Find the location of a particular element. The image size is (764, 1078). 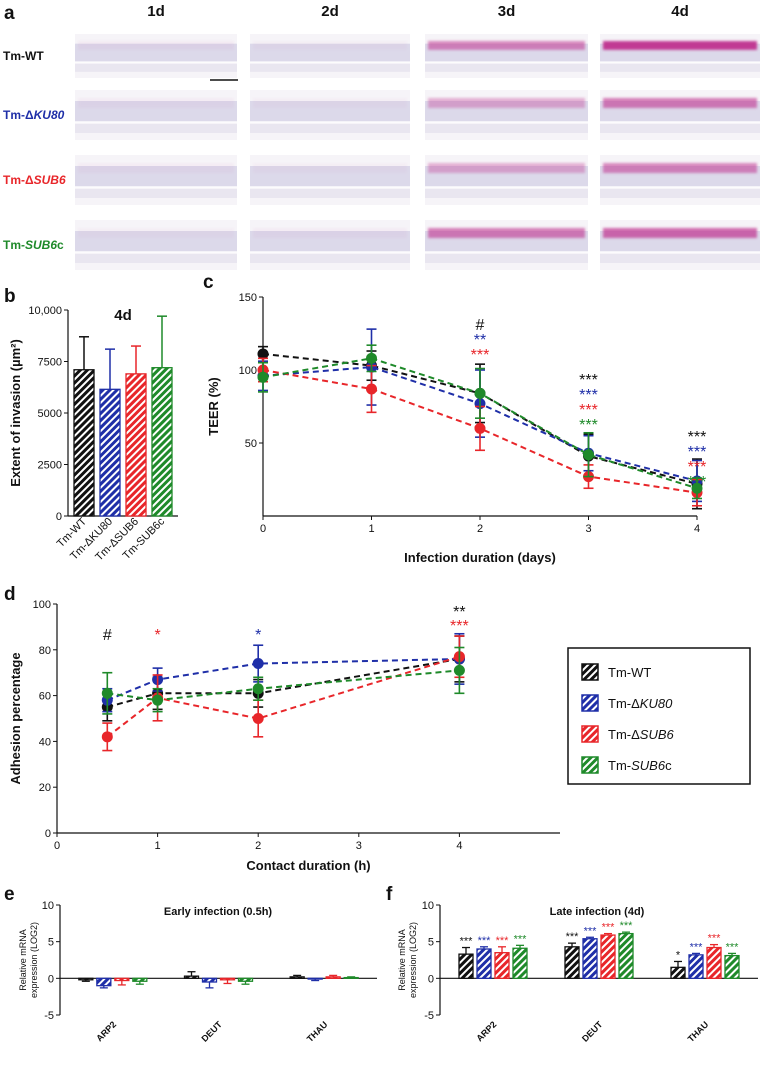

row-label-3: Tm-SUB6c is located at coordinates (33, 245).